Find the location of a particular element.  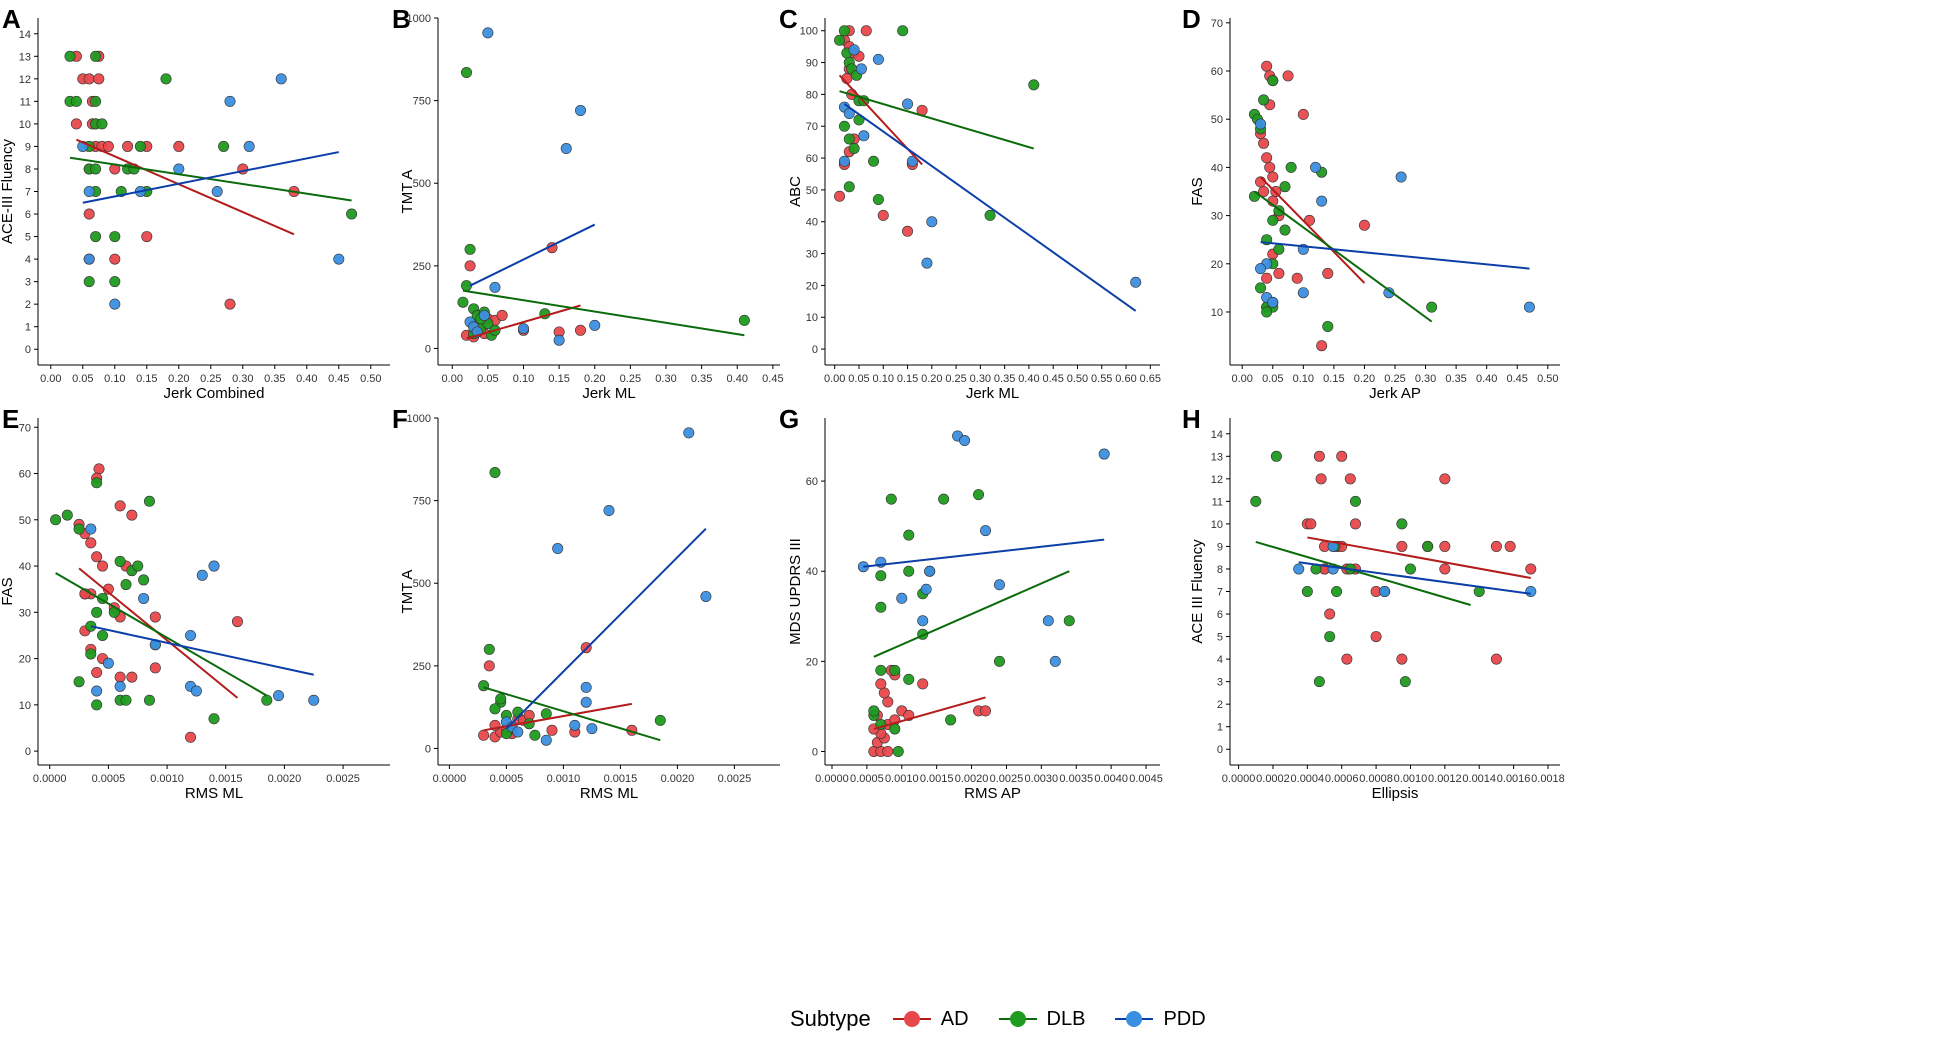

panel-a-xlabel: Jerk Combined is located at coordinates (214, 393).